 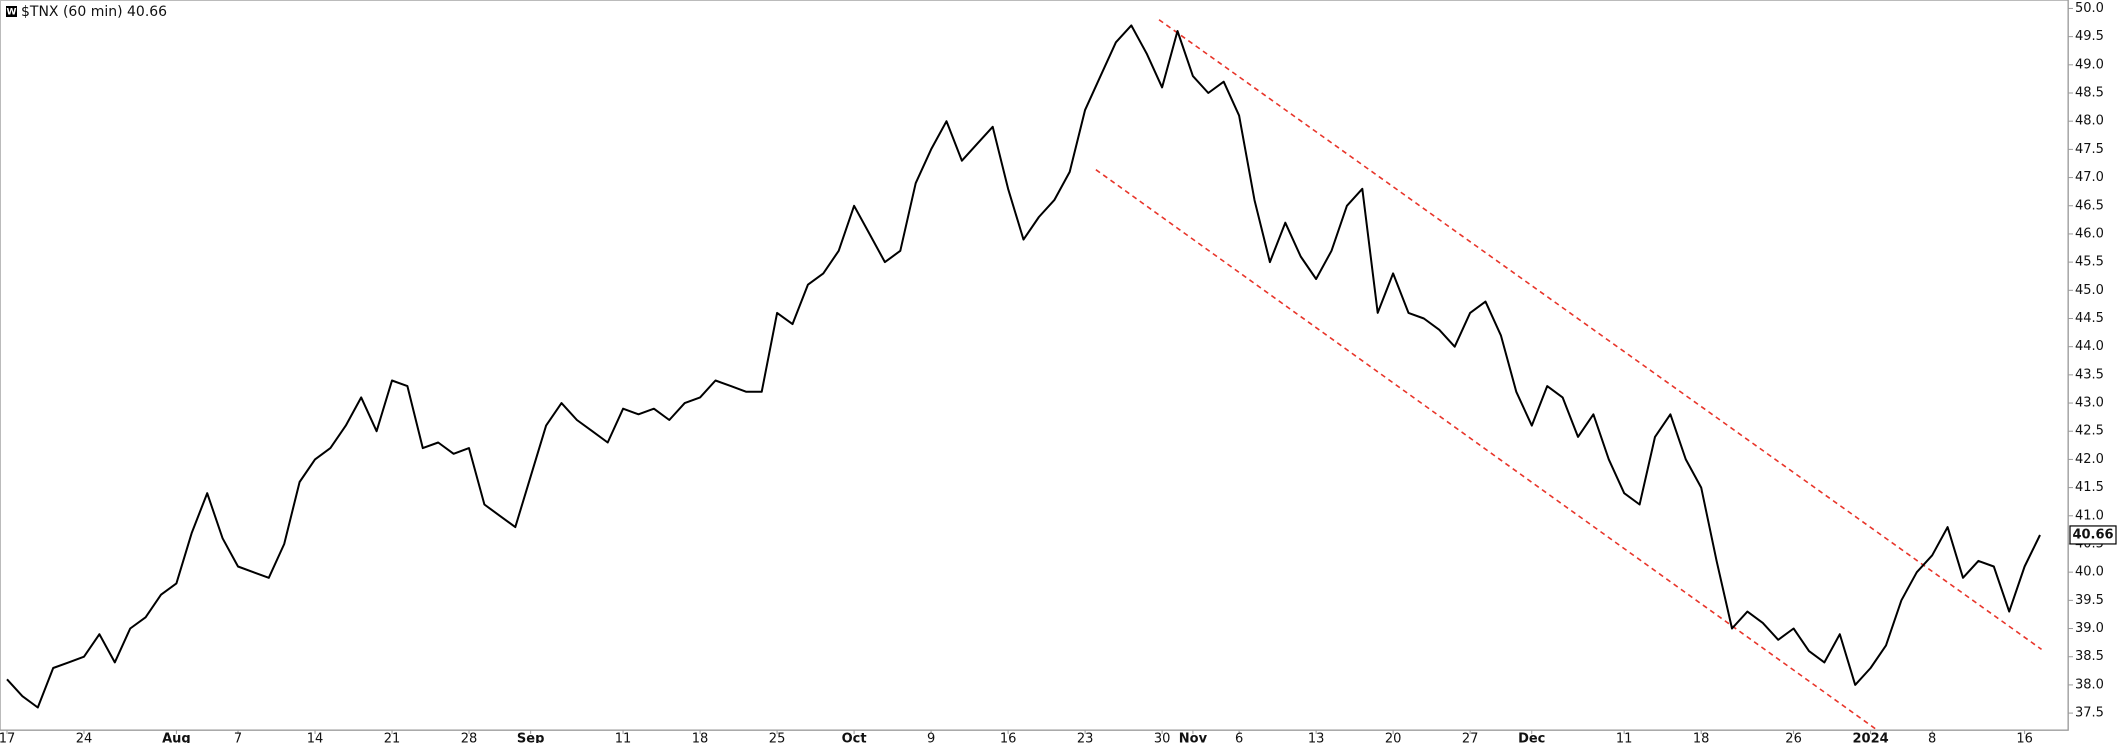 What do you see at coordinates (1393, 737) in the screenshot?
I see `x-tick-label: 20` at bounding box center [1393, 737].